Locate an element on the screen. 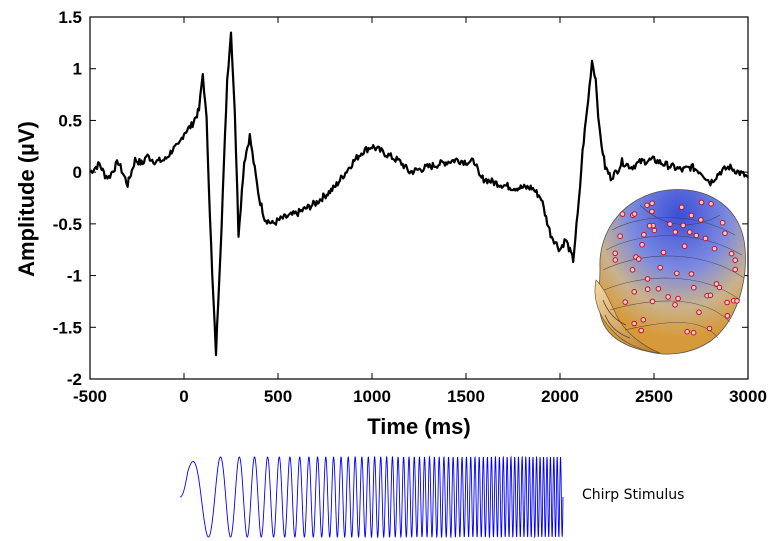 The width and height of the screenshot is (772, 541). y-tick-label: -2 is located at coordinates (74, 379).